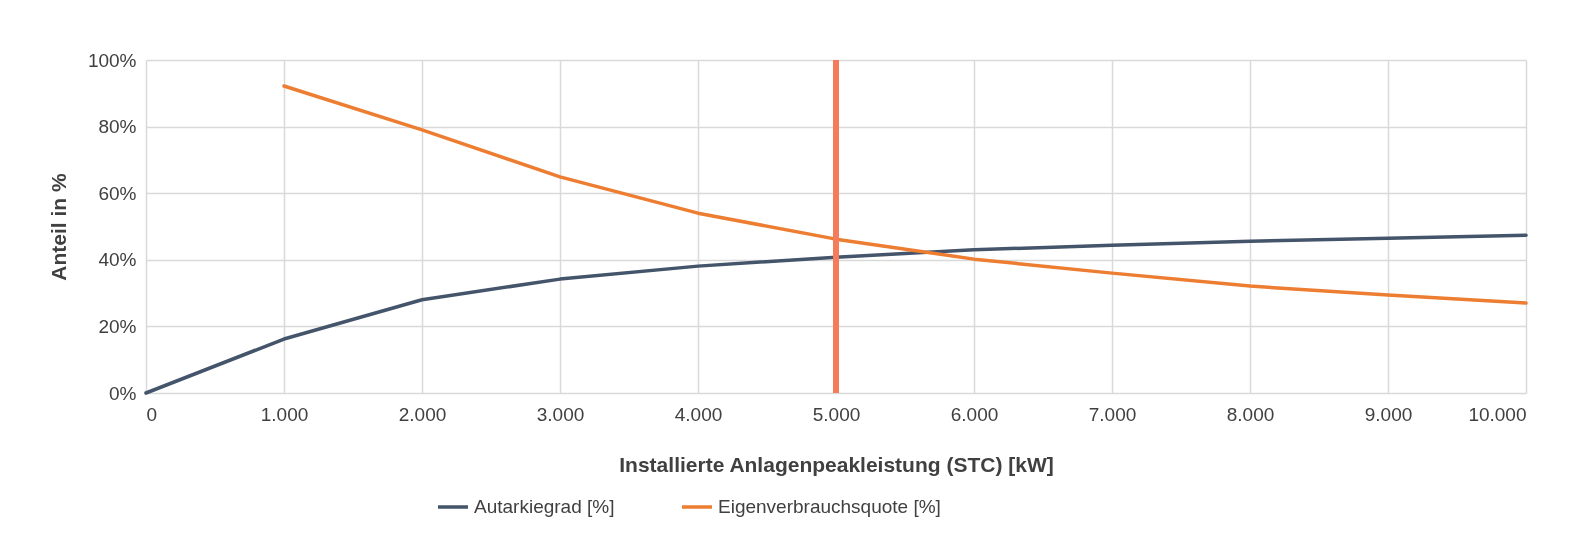 Image resolution: width=1590 pixels, height=555 pixels. Describe the element at coordinates (1497, 414) in the screenshot. I see `x-tick-label: 10.000` at that location.